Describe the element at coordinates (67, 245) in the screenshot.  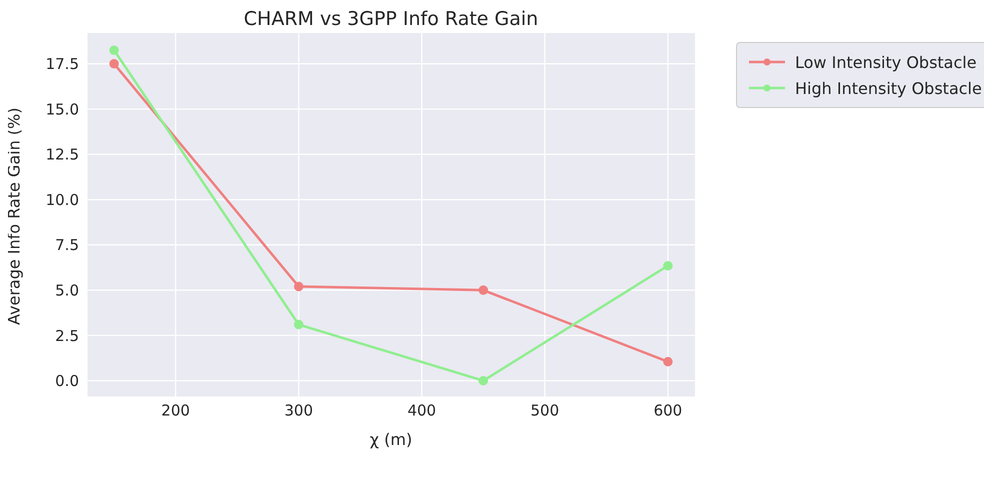
I see `y-tick-label: 7.5` at that location.